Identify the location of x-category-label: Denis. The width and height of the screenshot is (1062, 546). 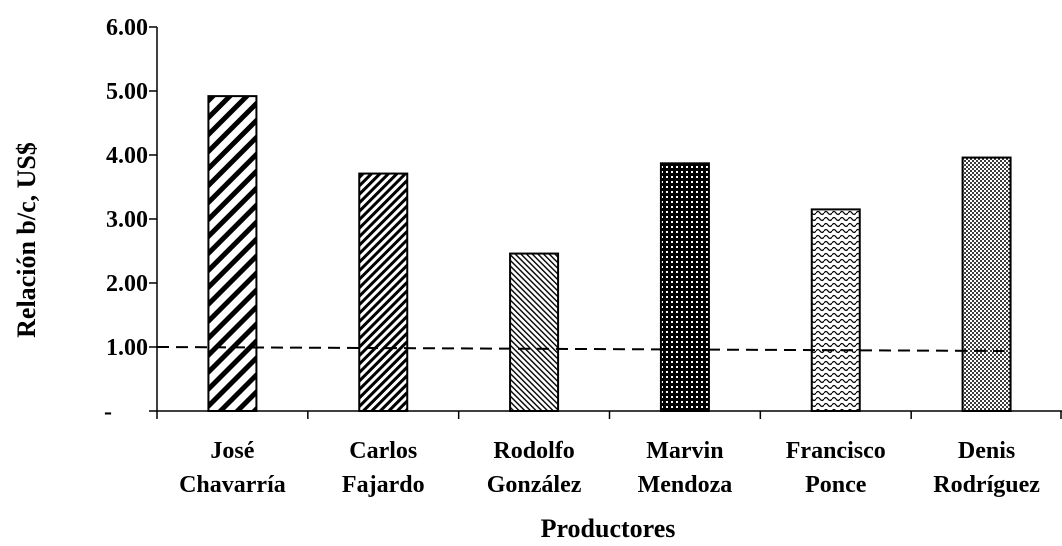
(986, 451).